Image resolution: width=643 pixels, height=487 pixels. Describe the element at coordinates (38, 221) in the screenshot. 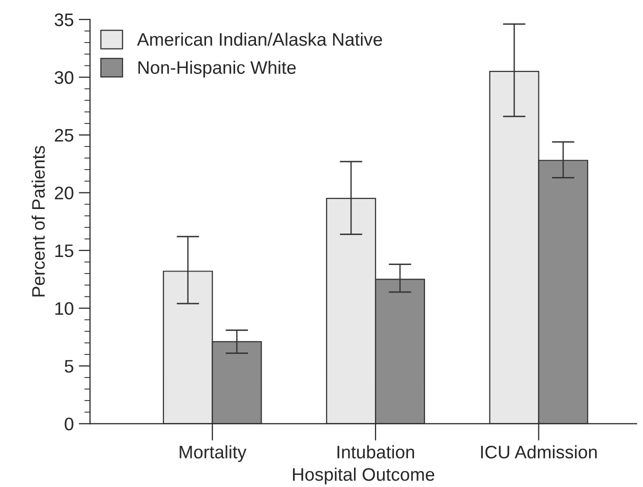

I see `y-axis-title: Percent of Patients` at that location.